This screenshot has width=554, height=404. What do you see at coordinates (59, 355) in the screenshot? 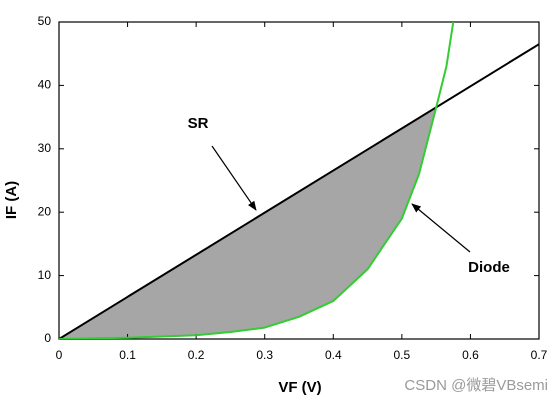
I see `x-tick-label: 0` at bounding box center [59, 355].